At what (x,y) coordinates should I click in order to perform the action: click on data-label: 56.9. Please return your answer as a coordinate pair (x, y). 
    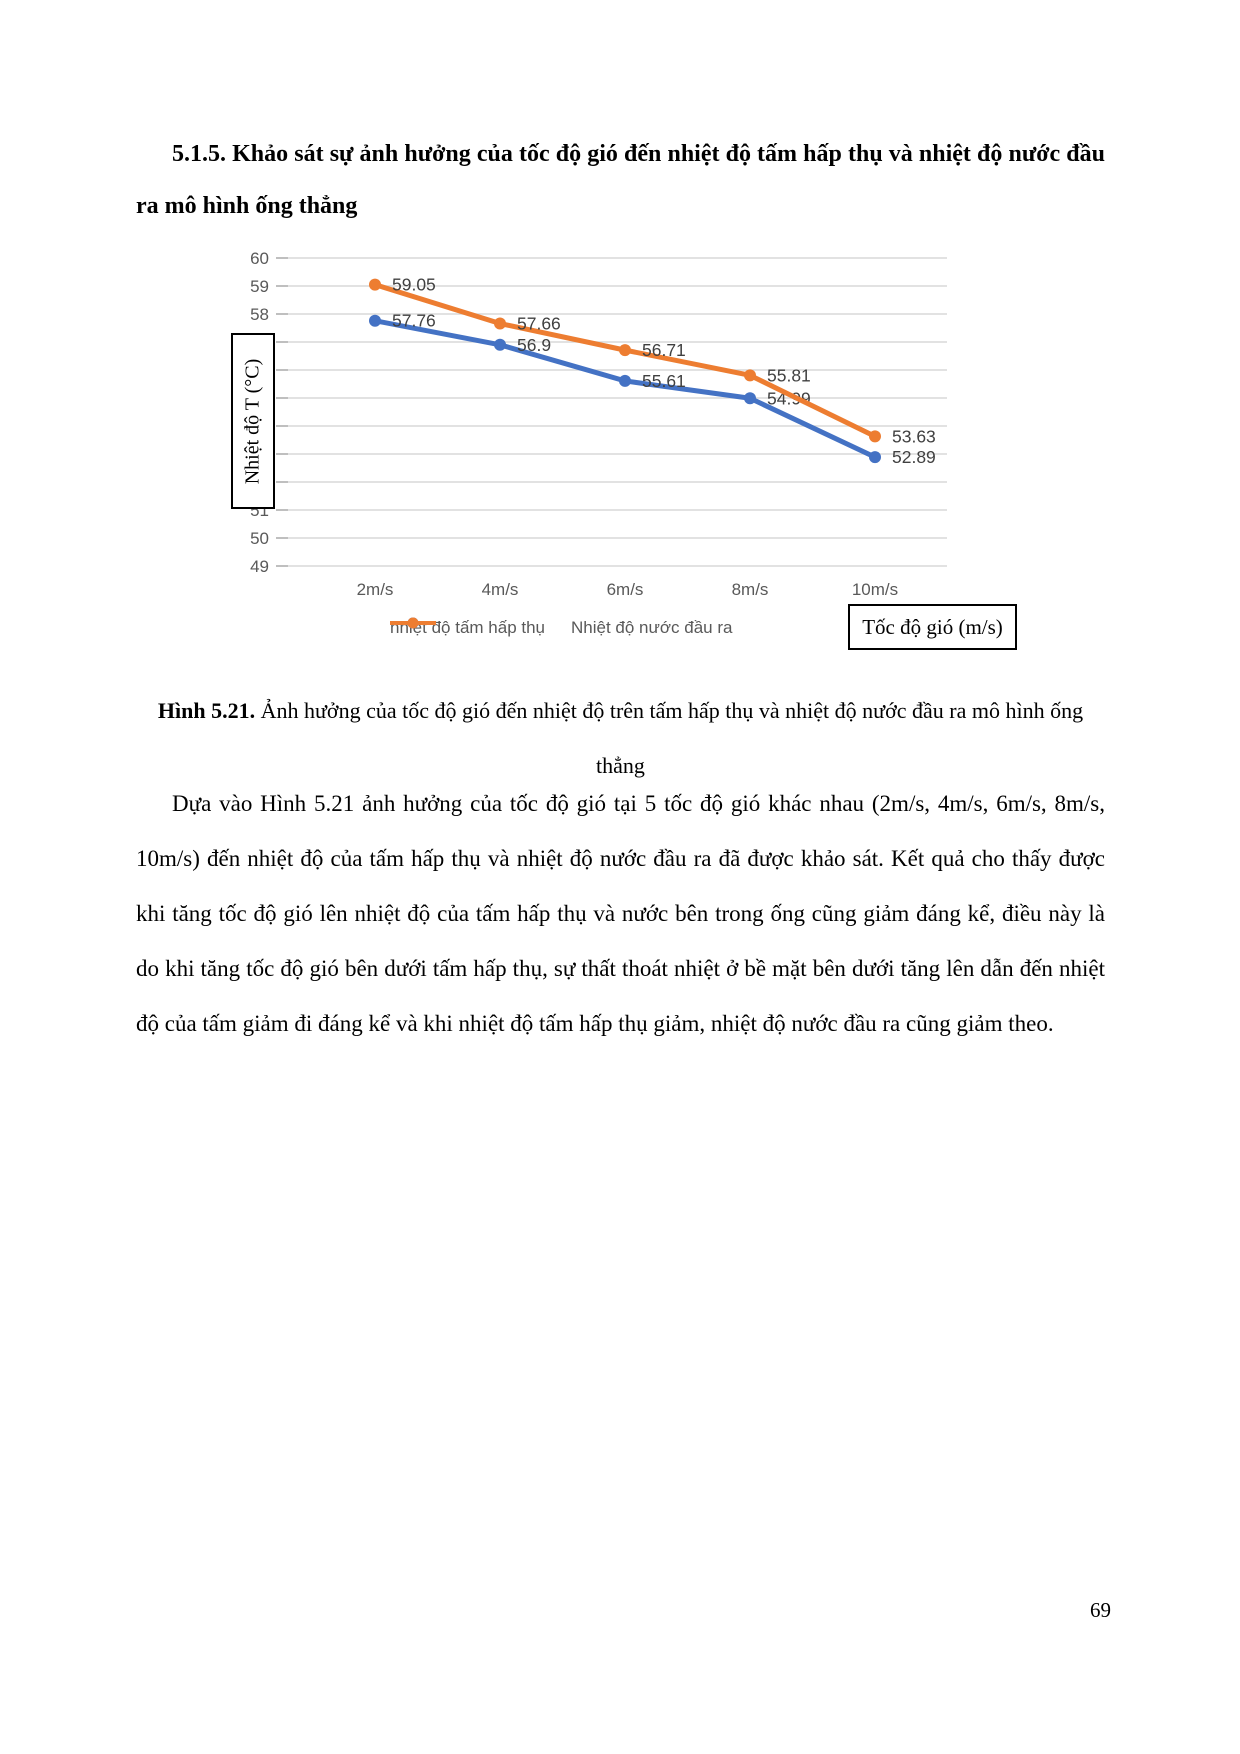
    Looking at the image, I should click on (534, 345).